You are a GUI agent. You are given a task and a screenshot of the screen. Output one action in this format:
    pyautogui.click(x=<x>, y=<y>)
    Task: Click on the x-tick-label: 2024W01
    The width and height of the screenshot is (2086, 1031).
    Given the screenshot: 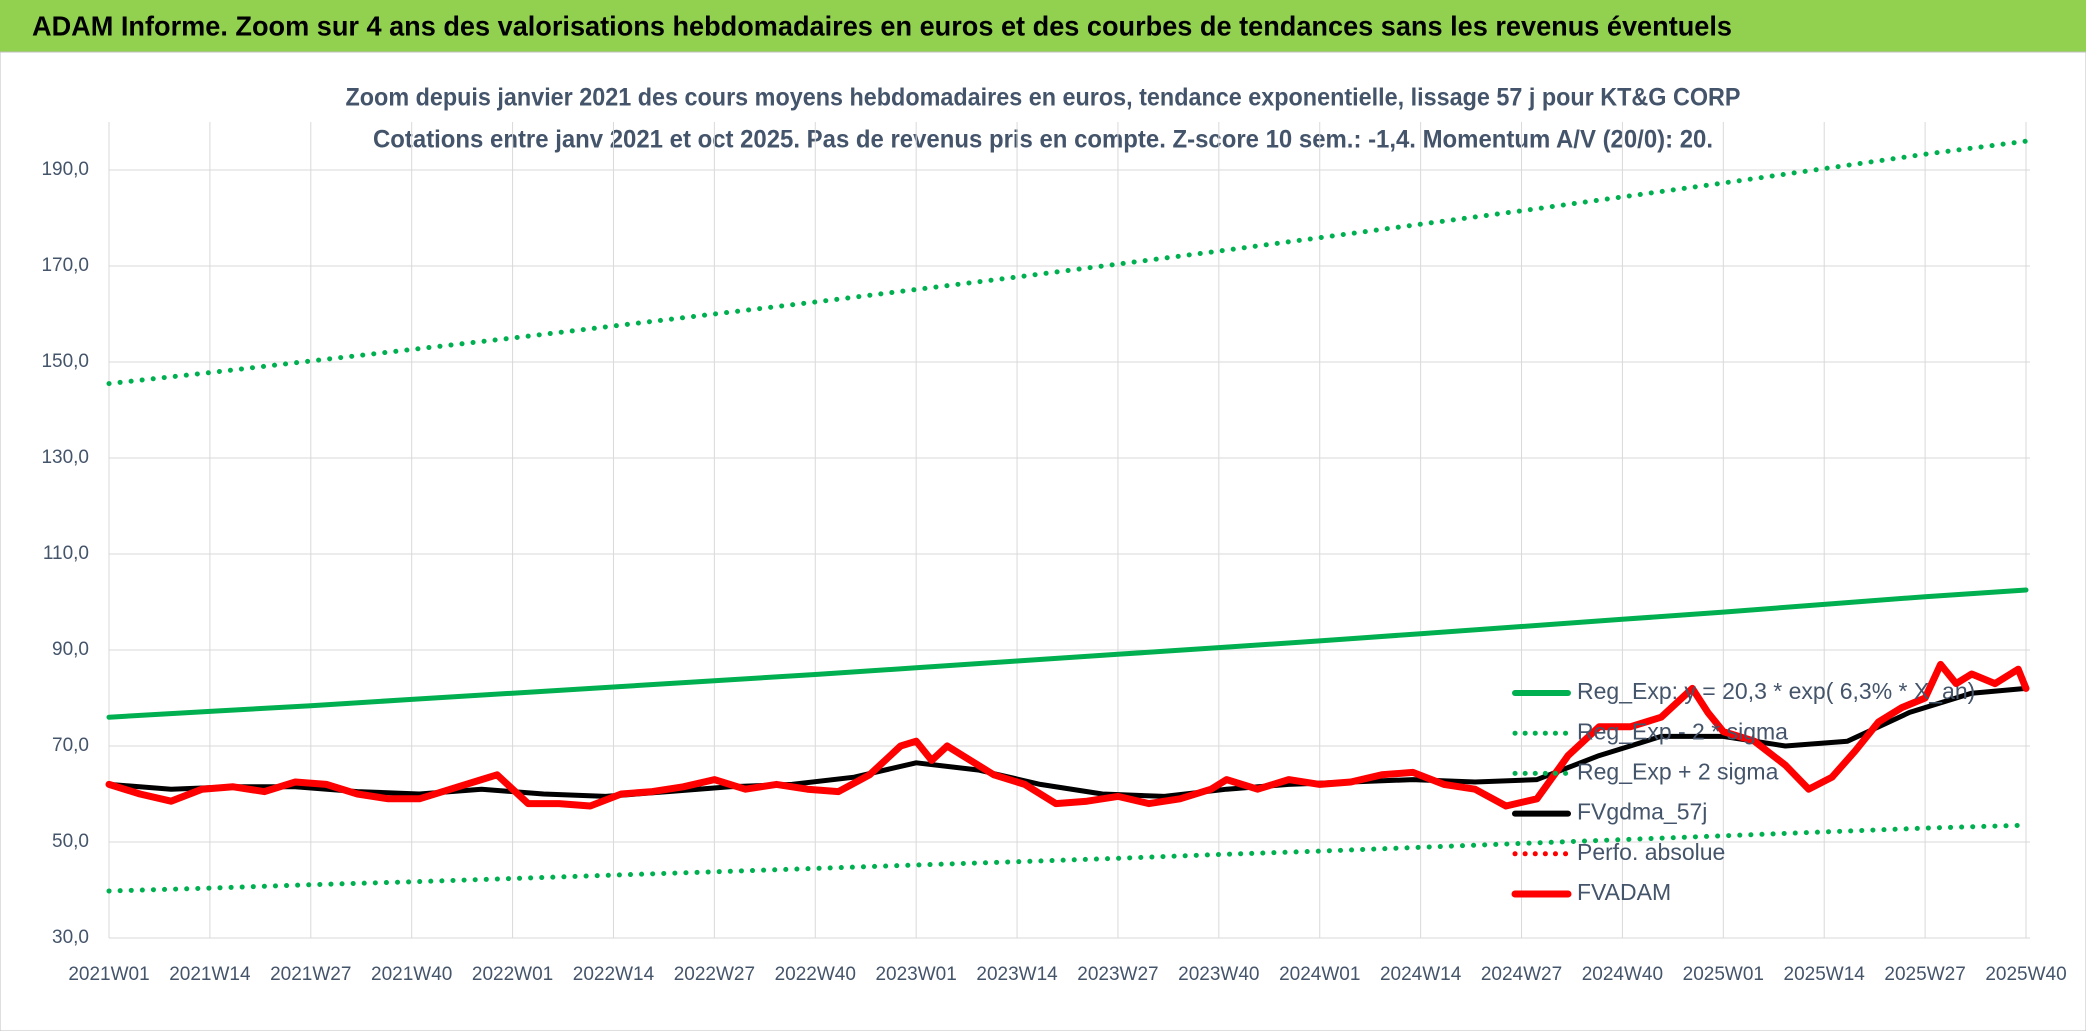 What is the action you would take?
    pyautogui.click(x=1319, y=974)
    